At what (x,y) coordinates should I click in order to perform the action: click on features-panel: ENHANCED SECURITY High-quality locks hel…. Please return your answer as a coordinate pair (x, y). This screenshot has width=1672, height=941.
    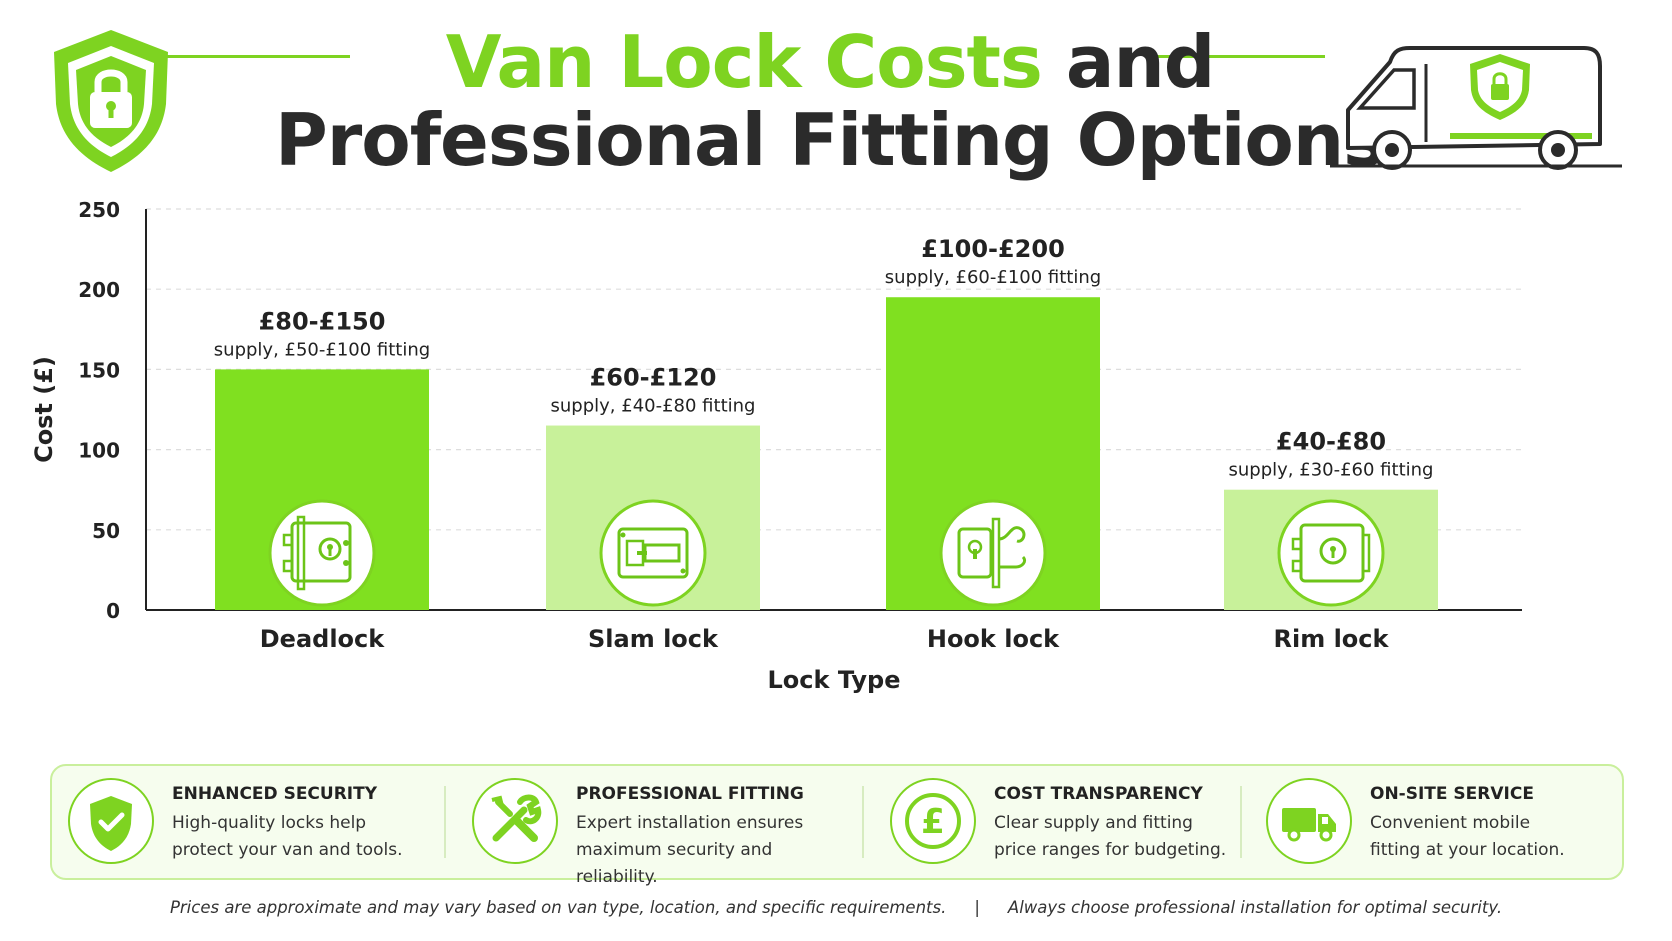
    Looking at the image, I should click on (837, 825).